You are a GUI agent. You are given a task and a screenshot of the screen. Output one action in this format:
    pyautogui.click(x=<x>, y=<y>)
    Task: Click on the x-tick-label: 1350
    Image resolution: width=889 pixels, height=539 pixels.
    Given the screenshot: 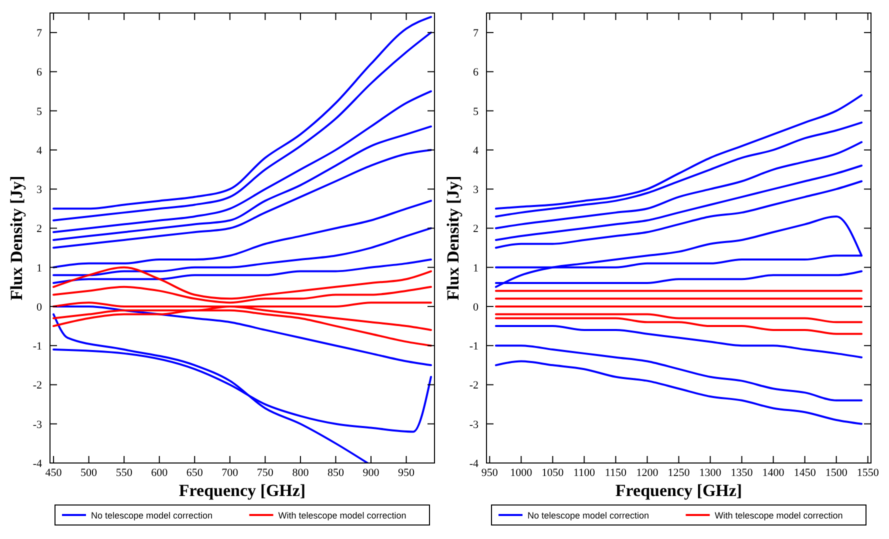 What is the action you would take?
    pyautogui.click(x=742, y=473)
    